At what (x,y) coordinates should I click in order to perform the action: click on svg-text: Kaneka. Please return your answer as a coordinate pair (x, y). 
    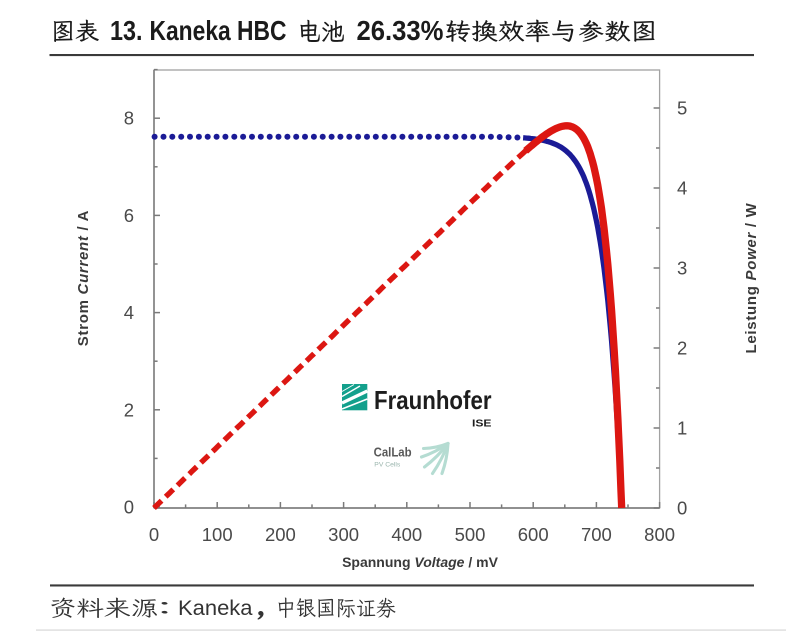
    Looking at the image, I should click on (215, 608).